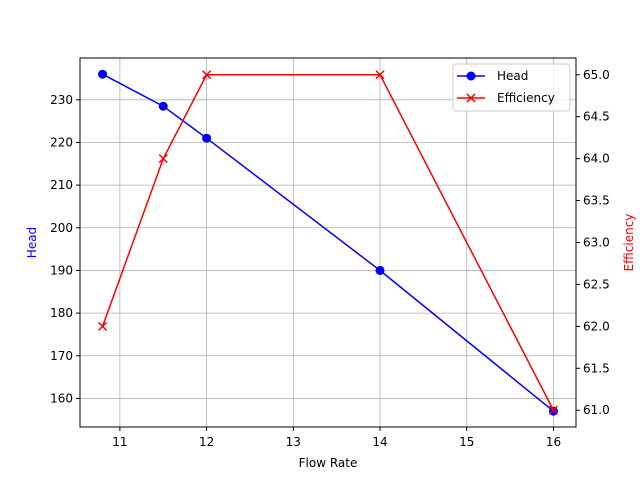 This screenshot has height=484, width=640. Describe the element at coordinates (526, 98) in the screenshot. I see `legend-label: Efficiency` at that location.